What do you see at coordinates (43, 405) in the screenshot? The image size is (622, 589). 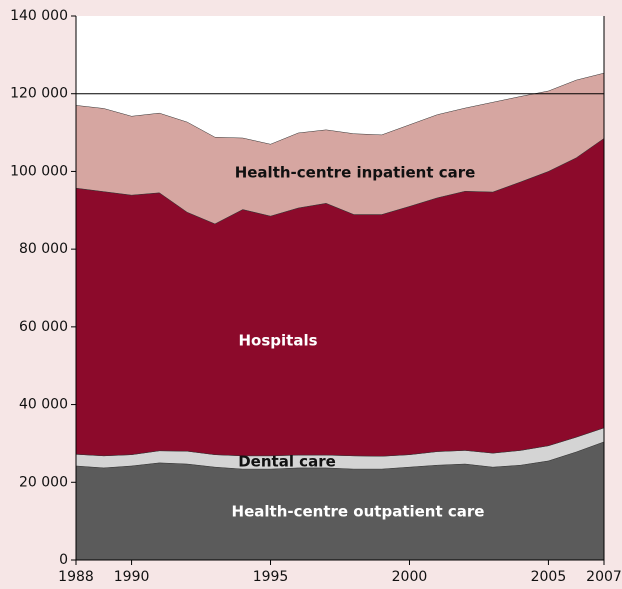 I see `y-tick-label: 40 000` at bounding box center [43, 405].